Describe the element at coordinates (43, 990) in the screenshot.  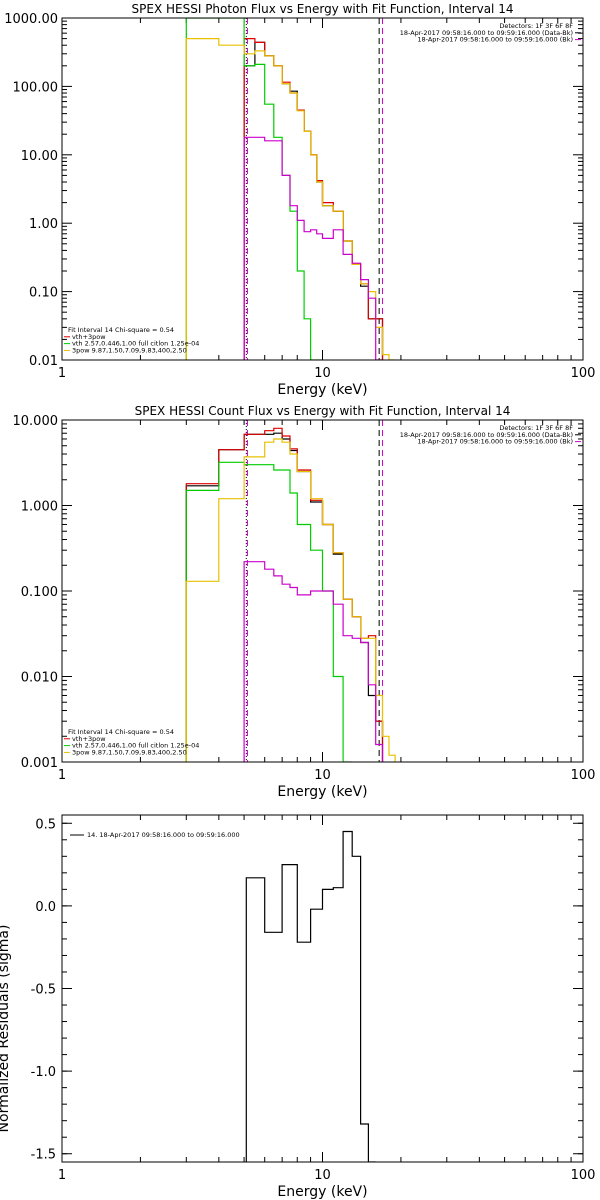
I see `y-tick-label: -0.5` at that location.